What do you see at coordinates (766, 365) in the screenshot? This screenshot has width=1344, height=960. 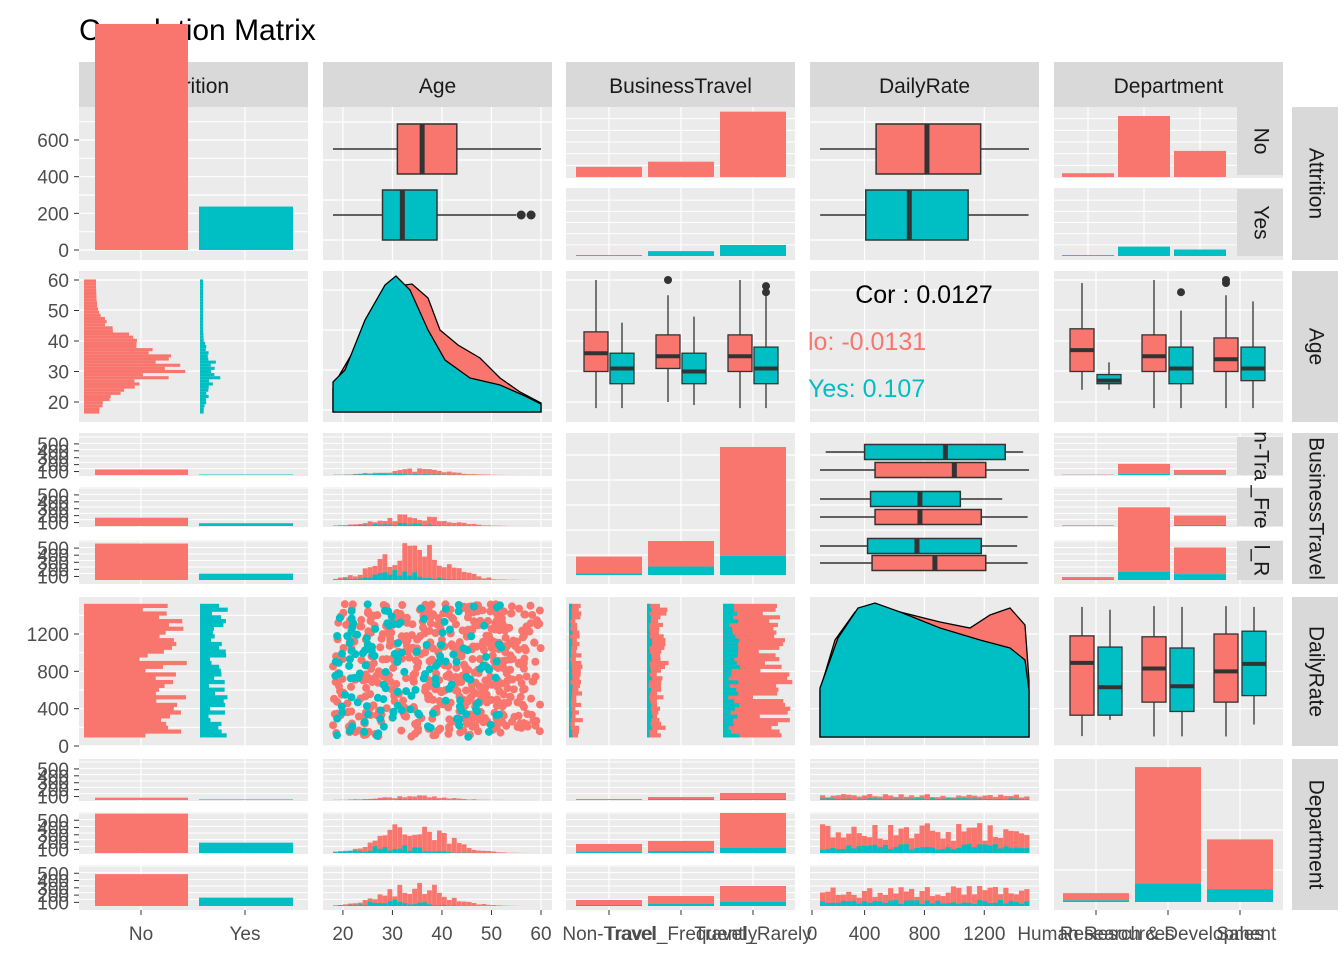 I see `box-body` at bounding box center [766, 365].